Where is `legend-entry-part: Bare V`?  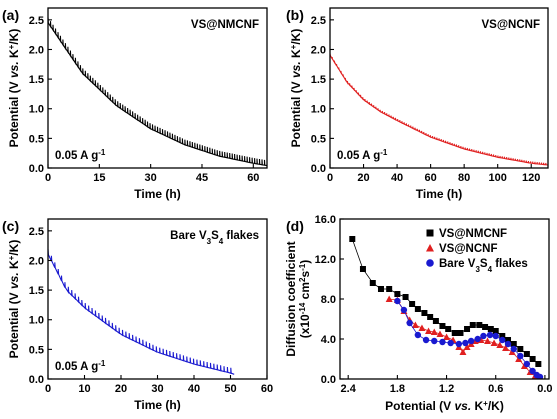 legend-entry-part: Bare V is located at coordinates (457, 264).